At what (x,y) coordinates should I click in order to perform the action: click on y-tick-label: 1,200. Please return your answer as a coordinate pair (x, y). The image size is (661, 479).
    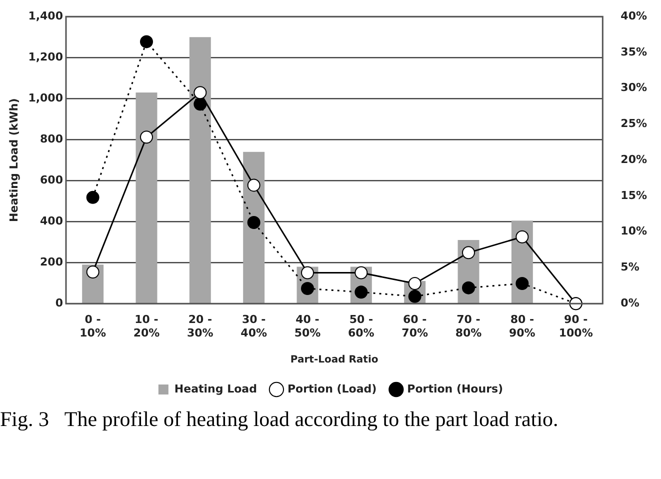
    Looking at the image, I should click on (46, 57).